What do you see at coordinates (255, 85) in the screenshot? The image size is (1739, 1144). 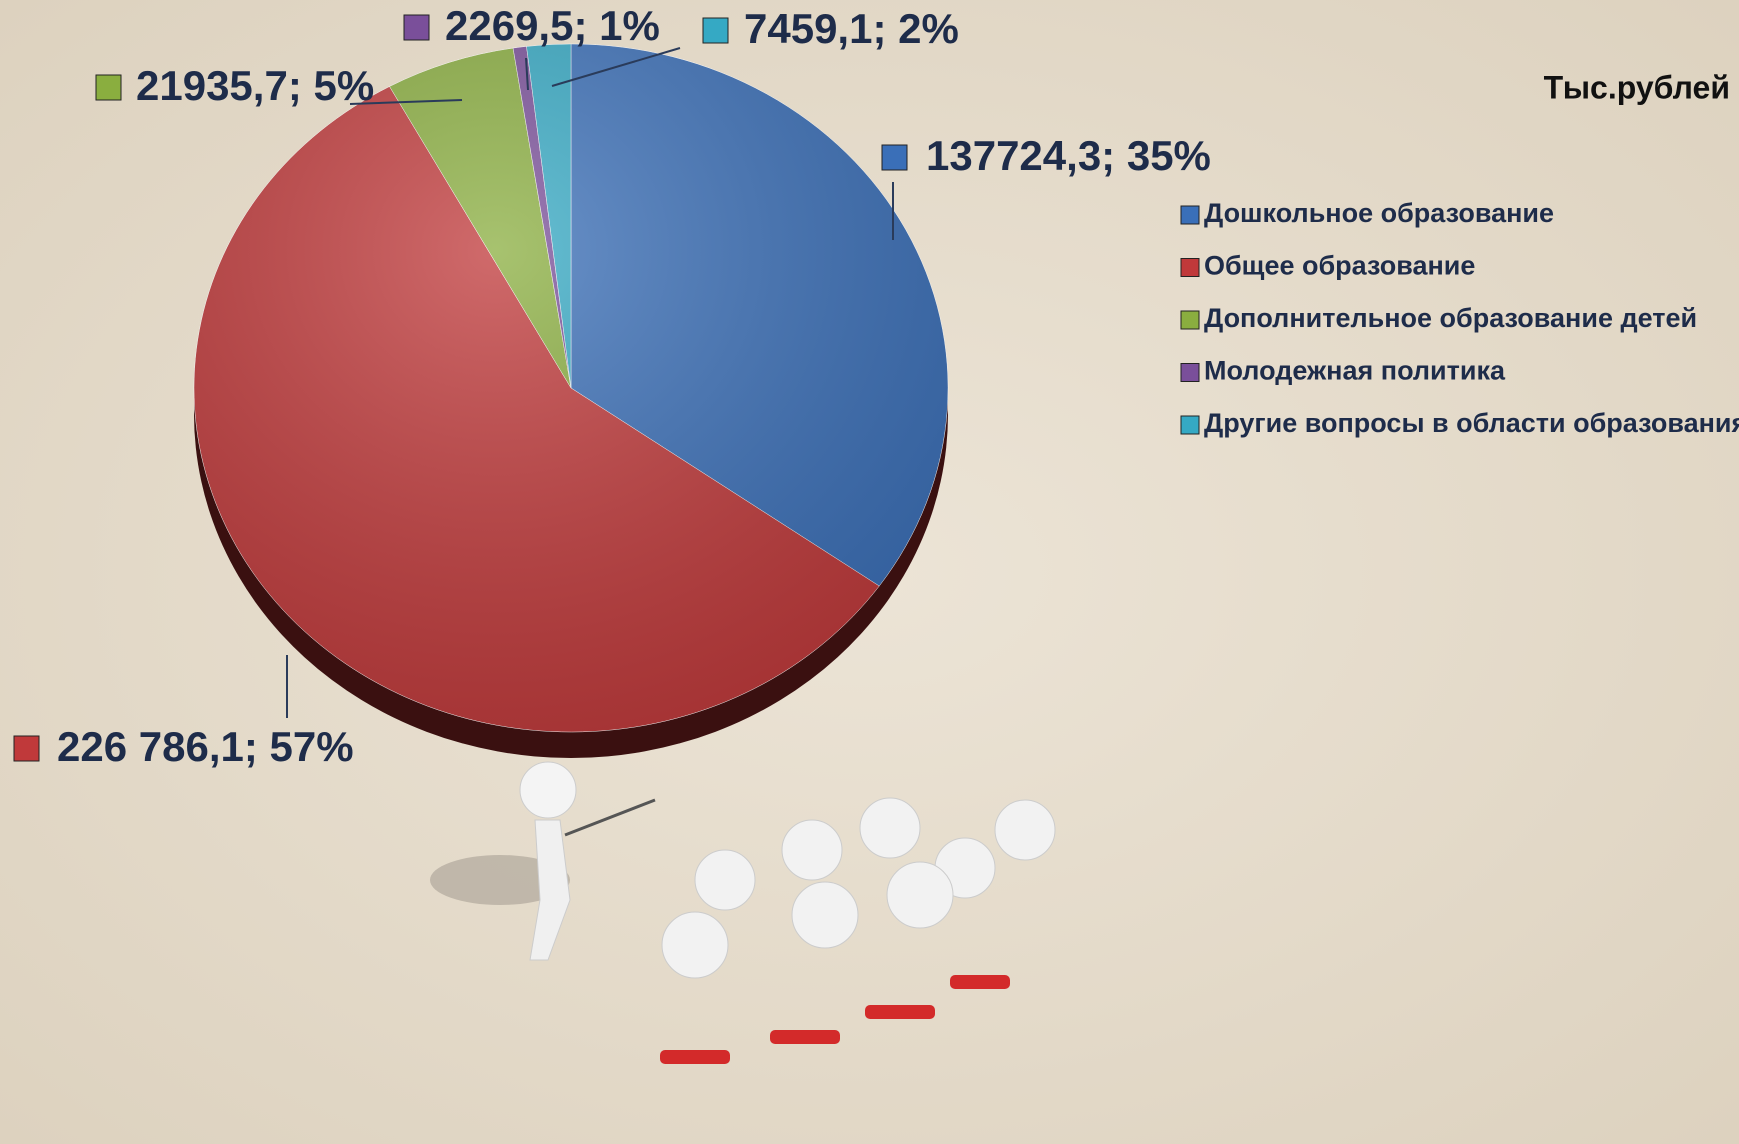 I see `data-label: 21935,7; 5%` at bounding box center [255, 85].